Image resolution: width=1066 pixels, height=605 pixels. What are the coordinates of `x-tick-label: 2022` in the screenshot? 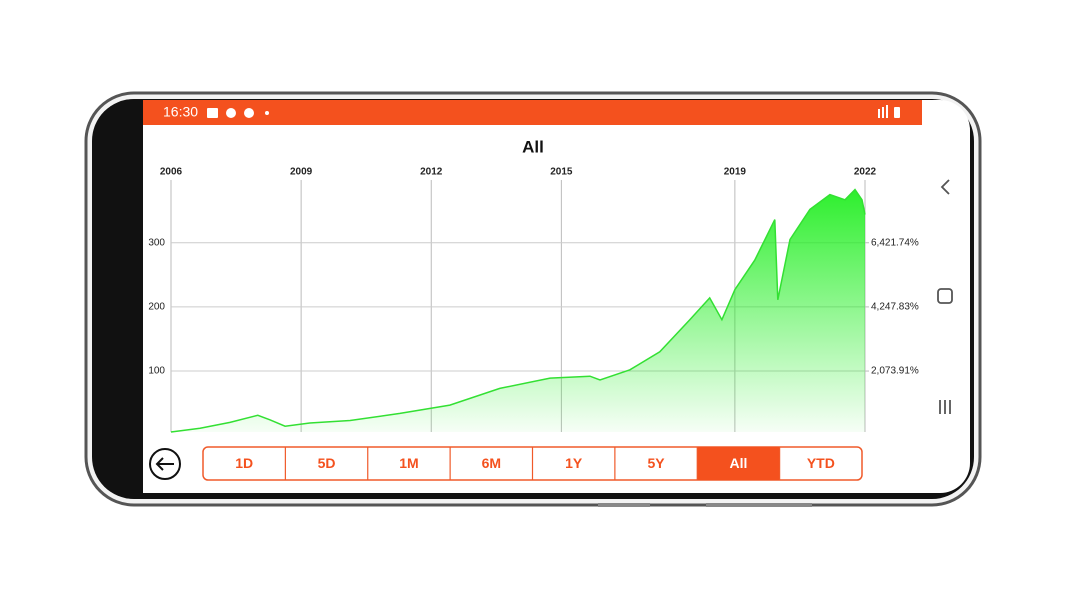 It's located at (865, 172).